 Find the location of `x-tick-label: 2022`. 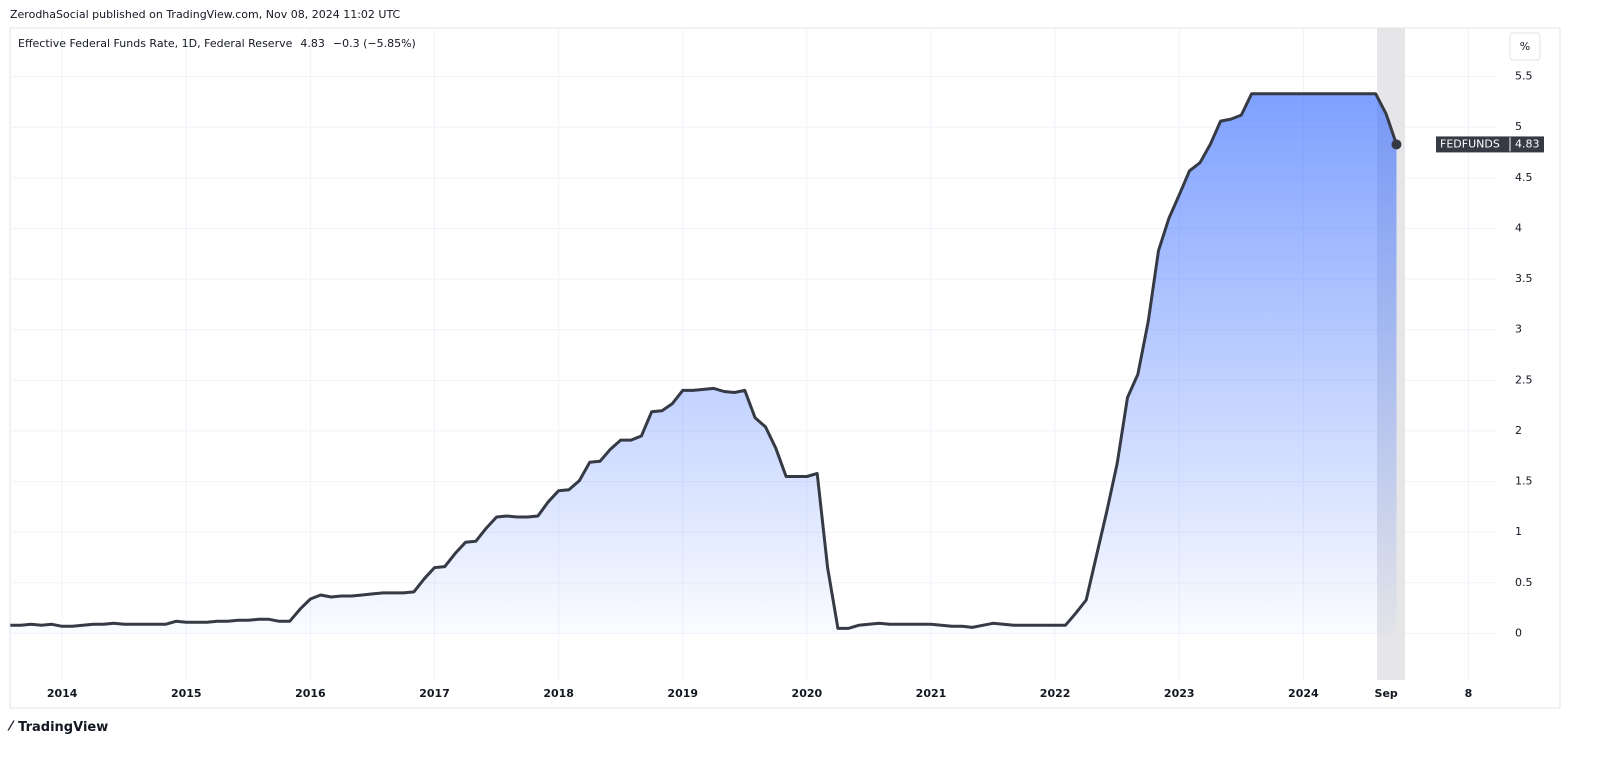

x-tick-label: 2022 is located at coordinates (1055, 693).